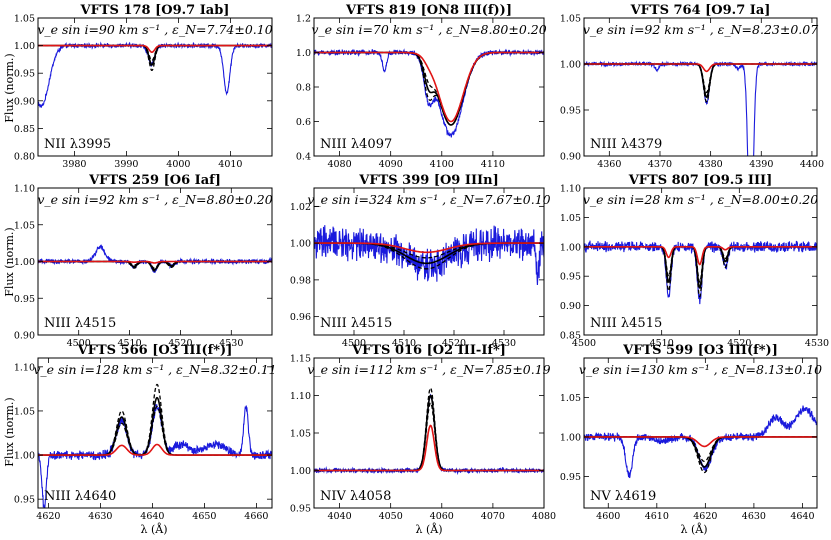 This screenshot has width=831, height=540. Describe the element at coordinates (584, 343) in the screenshot. I see `panel-6-xtick-label: 4500` at that location.